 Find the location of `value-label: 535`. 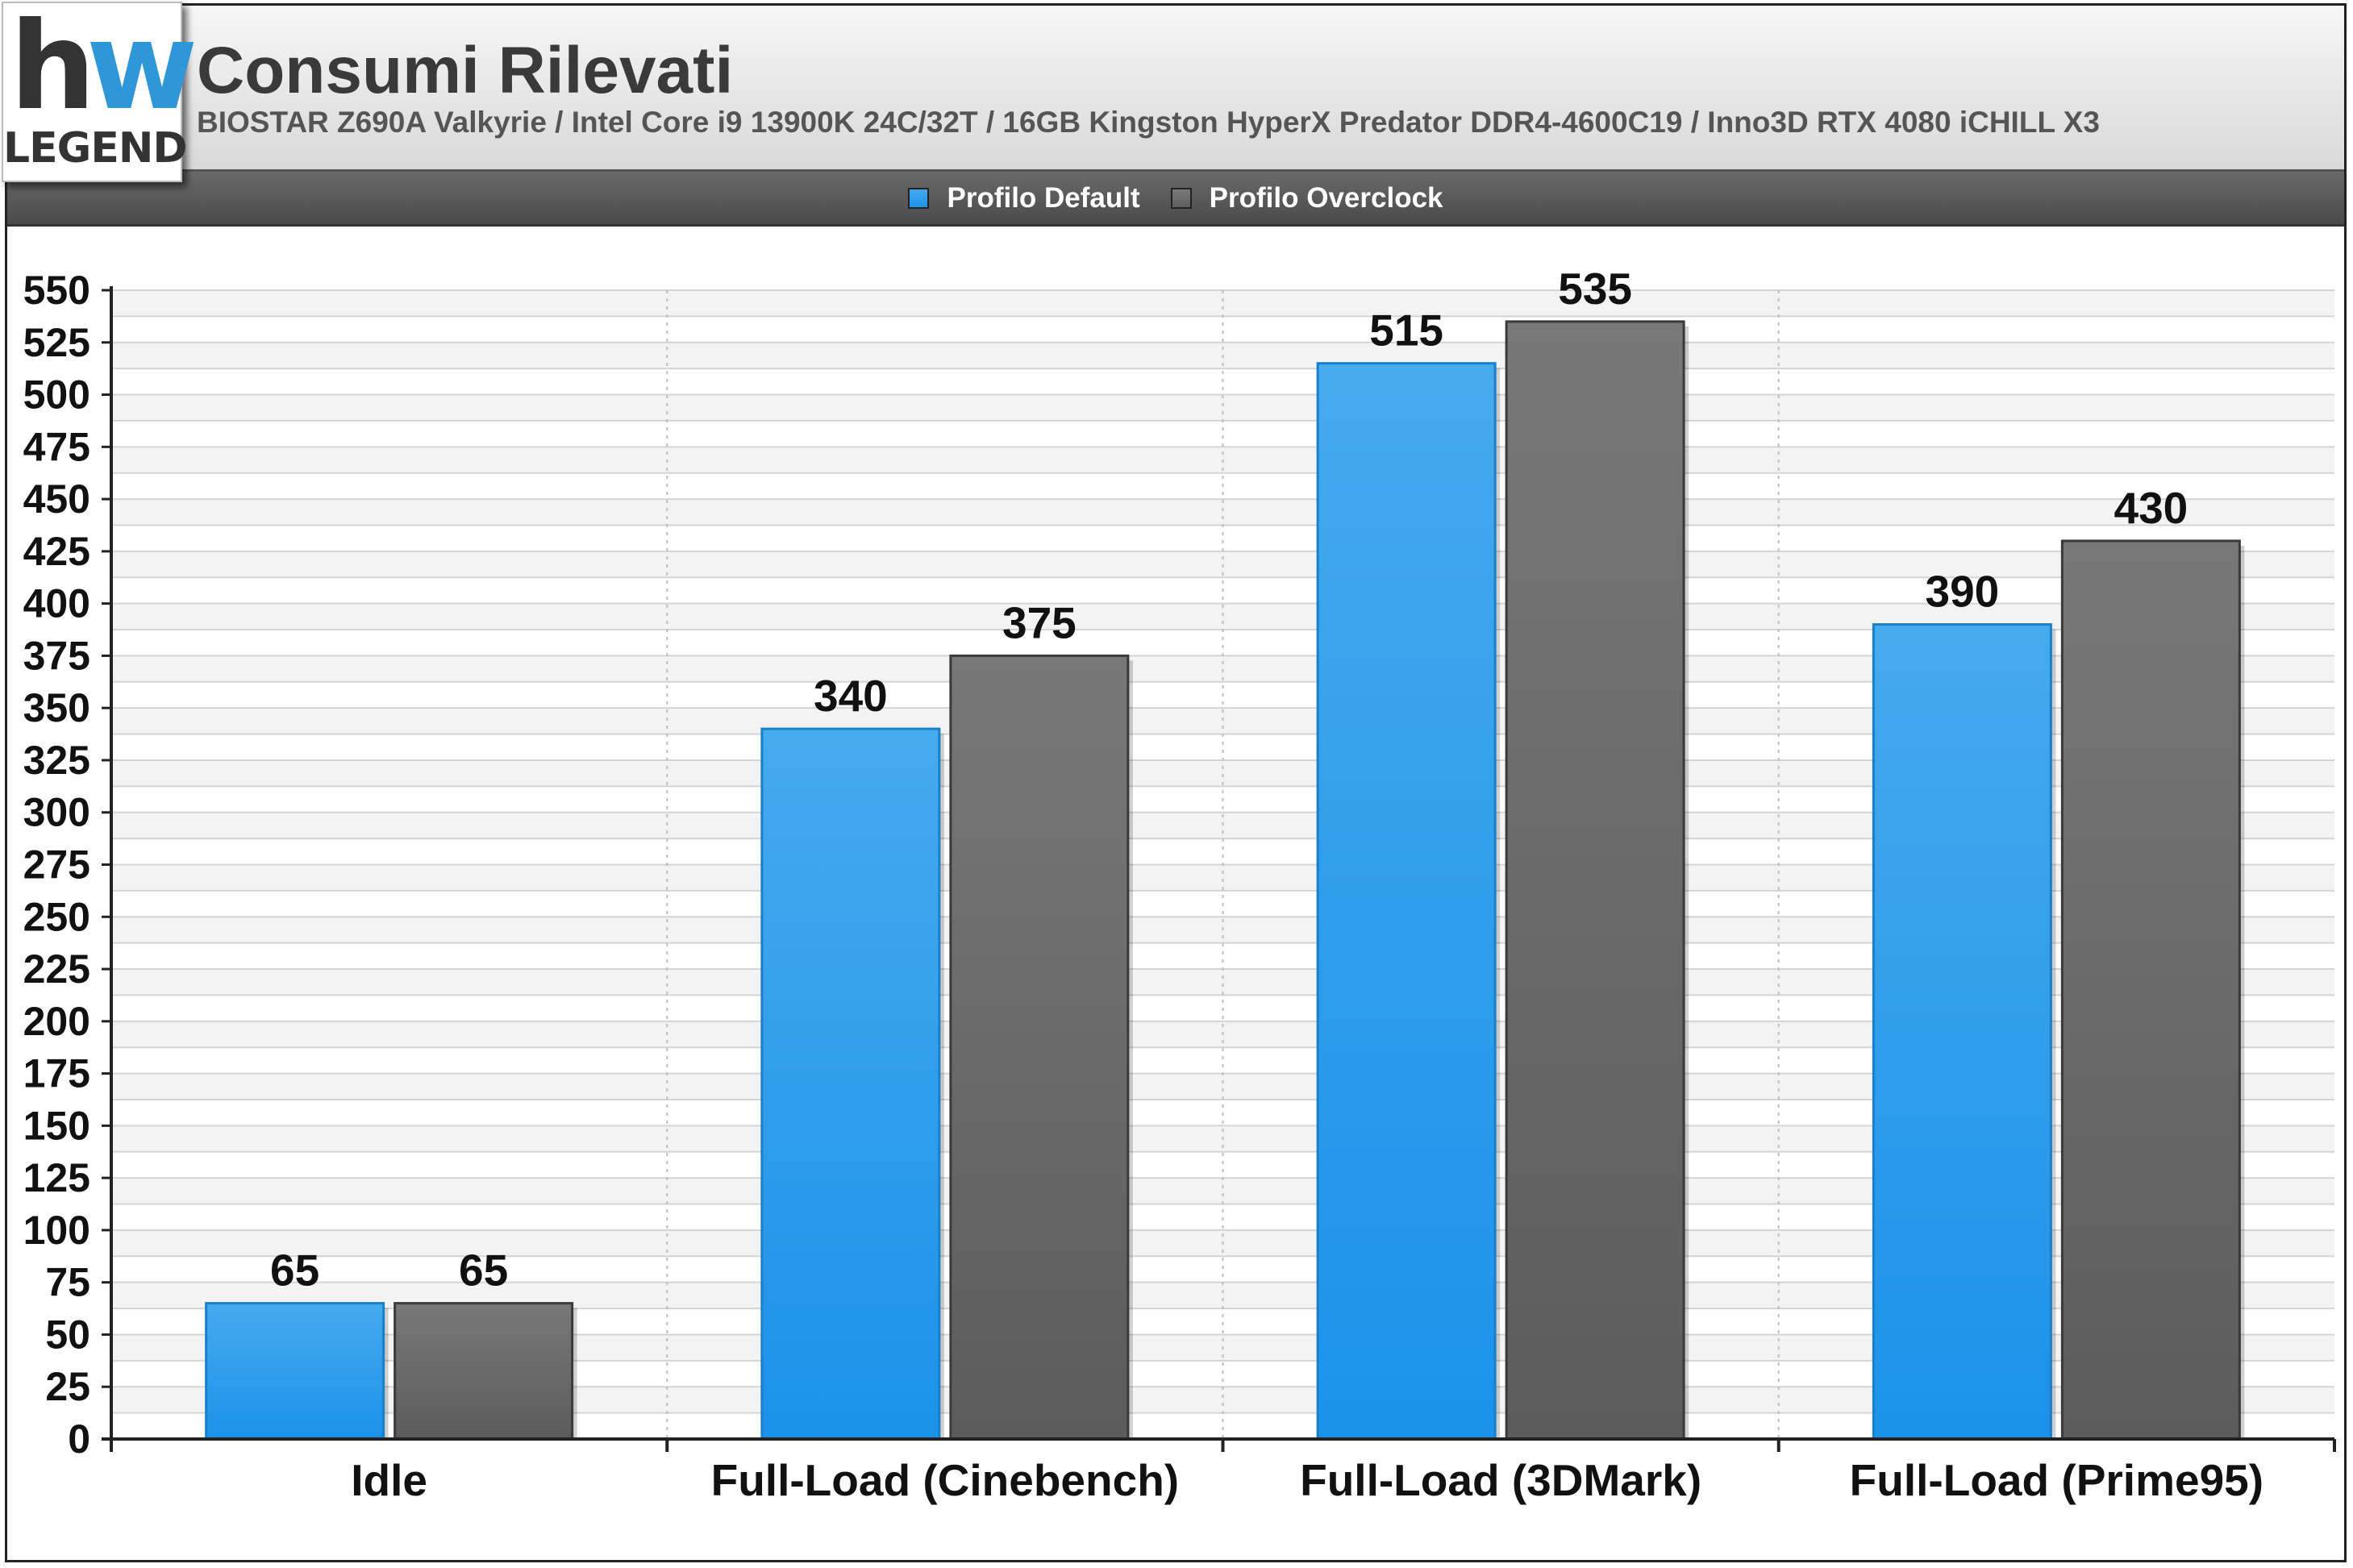

value-label: 535 is located at coordinates (1595, 289).